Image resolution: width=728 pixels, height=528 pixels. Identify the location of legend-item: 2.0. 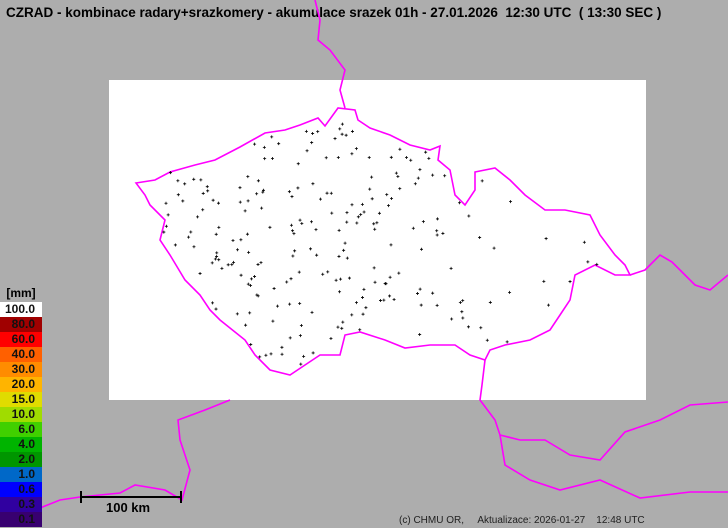
(21, 459).